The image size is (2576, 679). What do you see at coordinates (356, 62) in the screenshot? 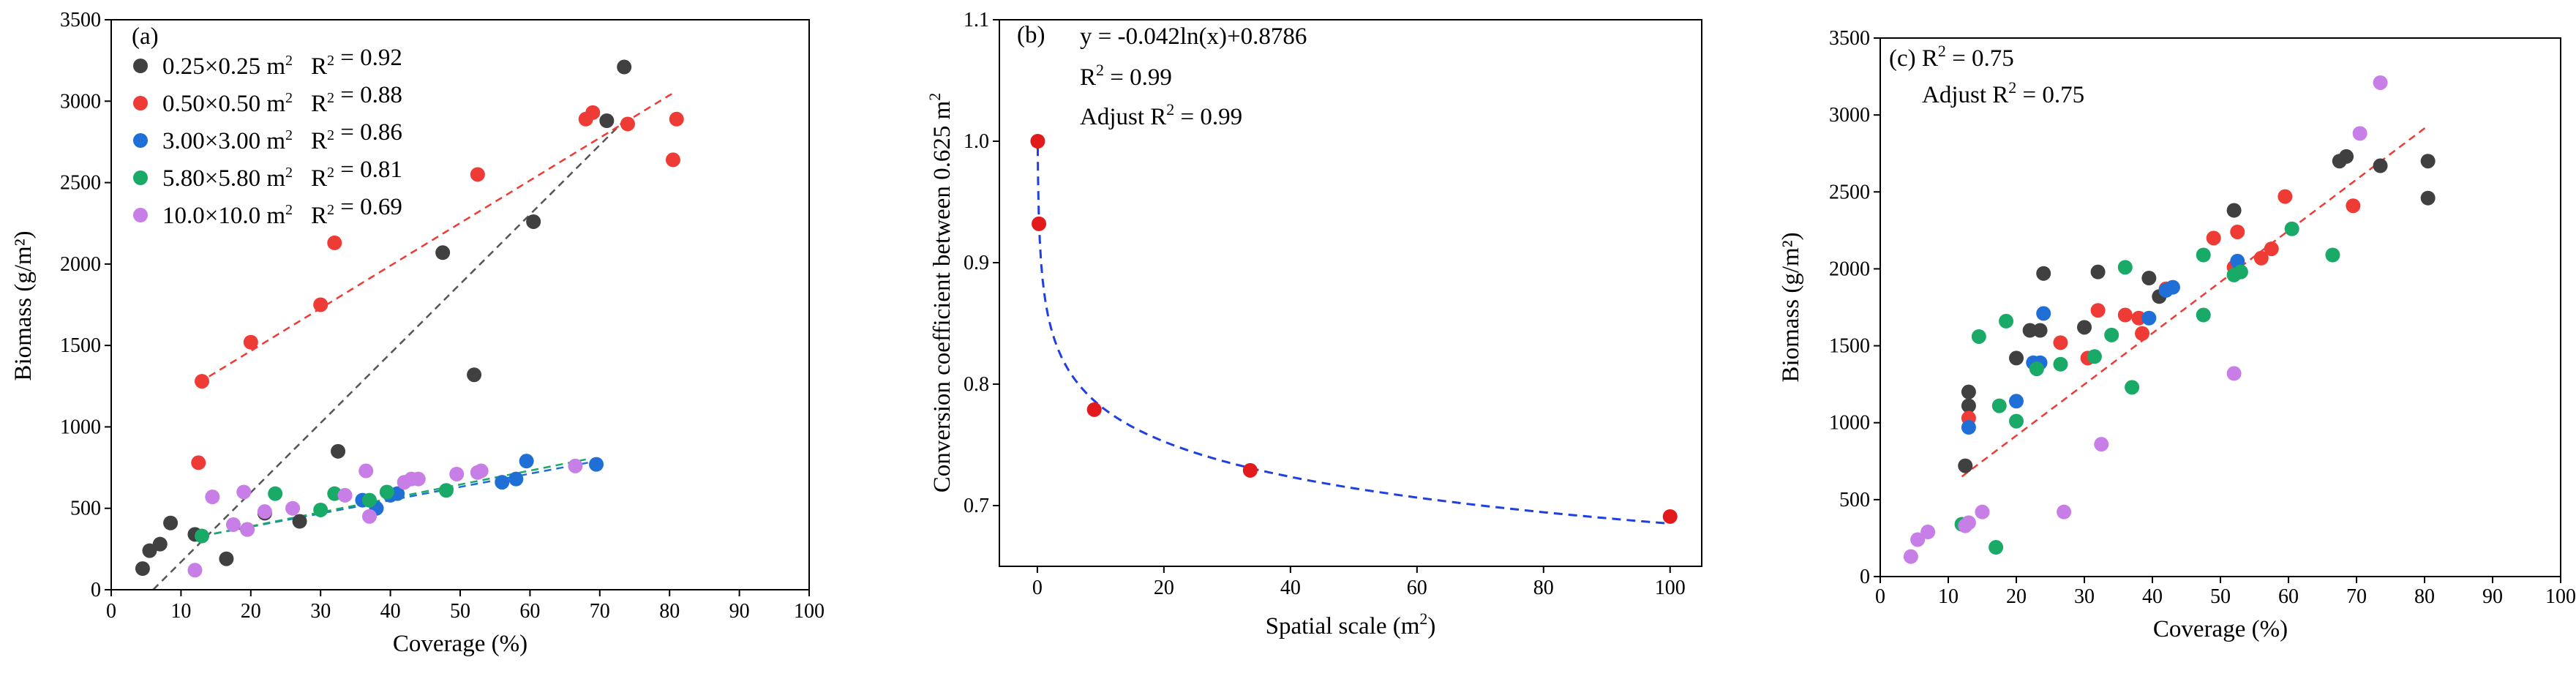
I see `panel-a-legend-r2: R2 = 0.92` at bounding box center [356, 62].